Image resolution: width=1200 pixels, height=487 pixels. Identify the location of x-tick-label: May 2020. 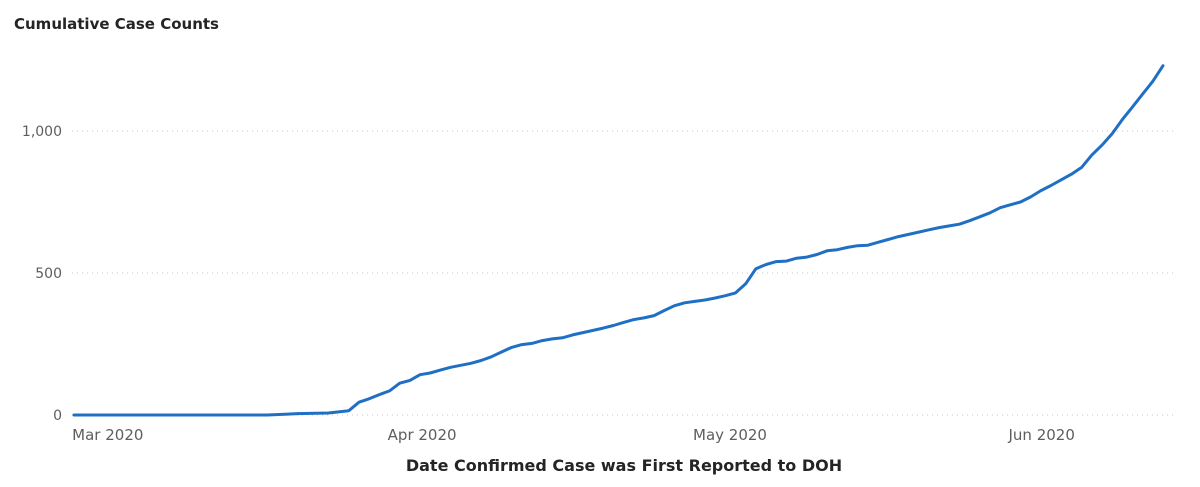
(730, 435).